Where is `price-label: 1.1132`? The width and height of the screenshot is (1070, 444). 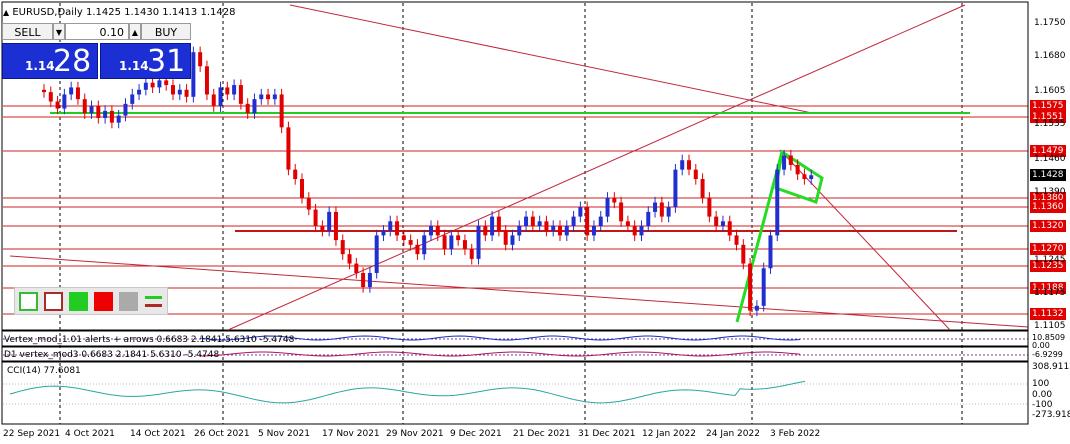
price-label: 1.1132 is located at coordinates (1048, 314).